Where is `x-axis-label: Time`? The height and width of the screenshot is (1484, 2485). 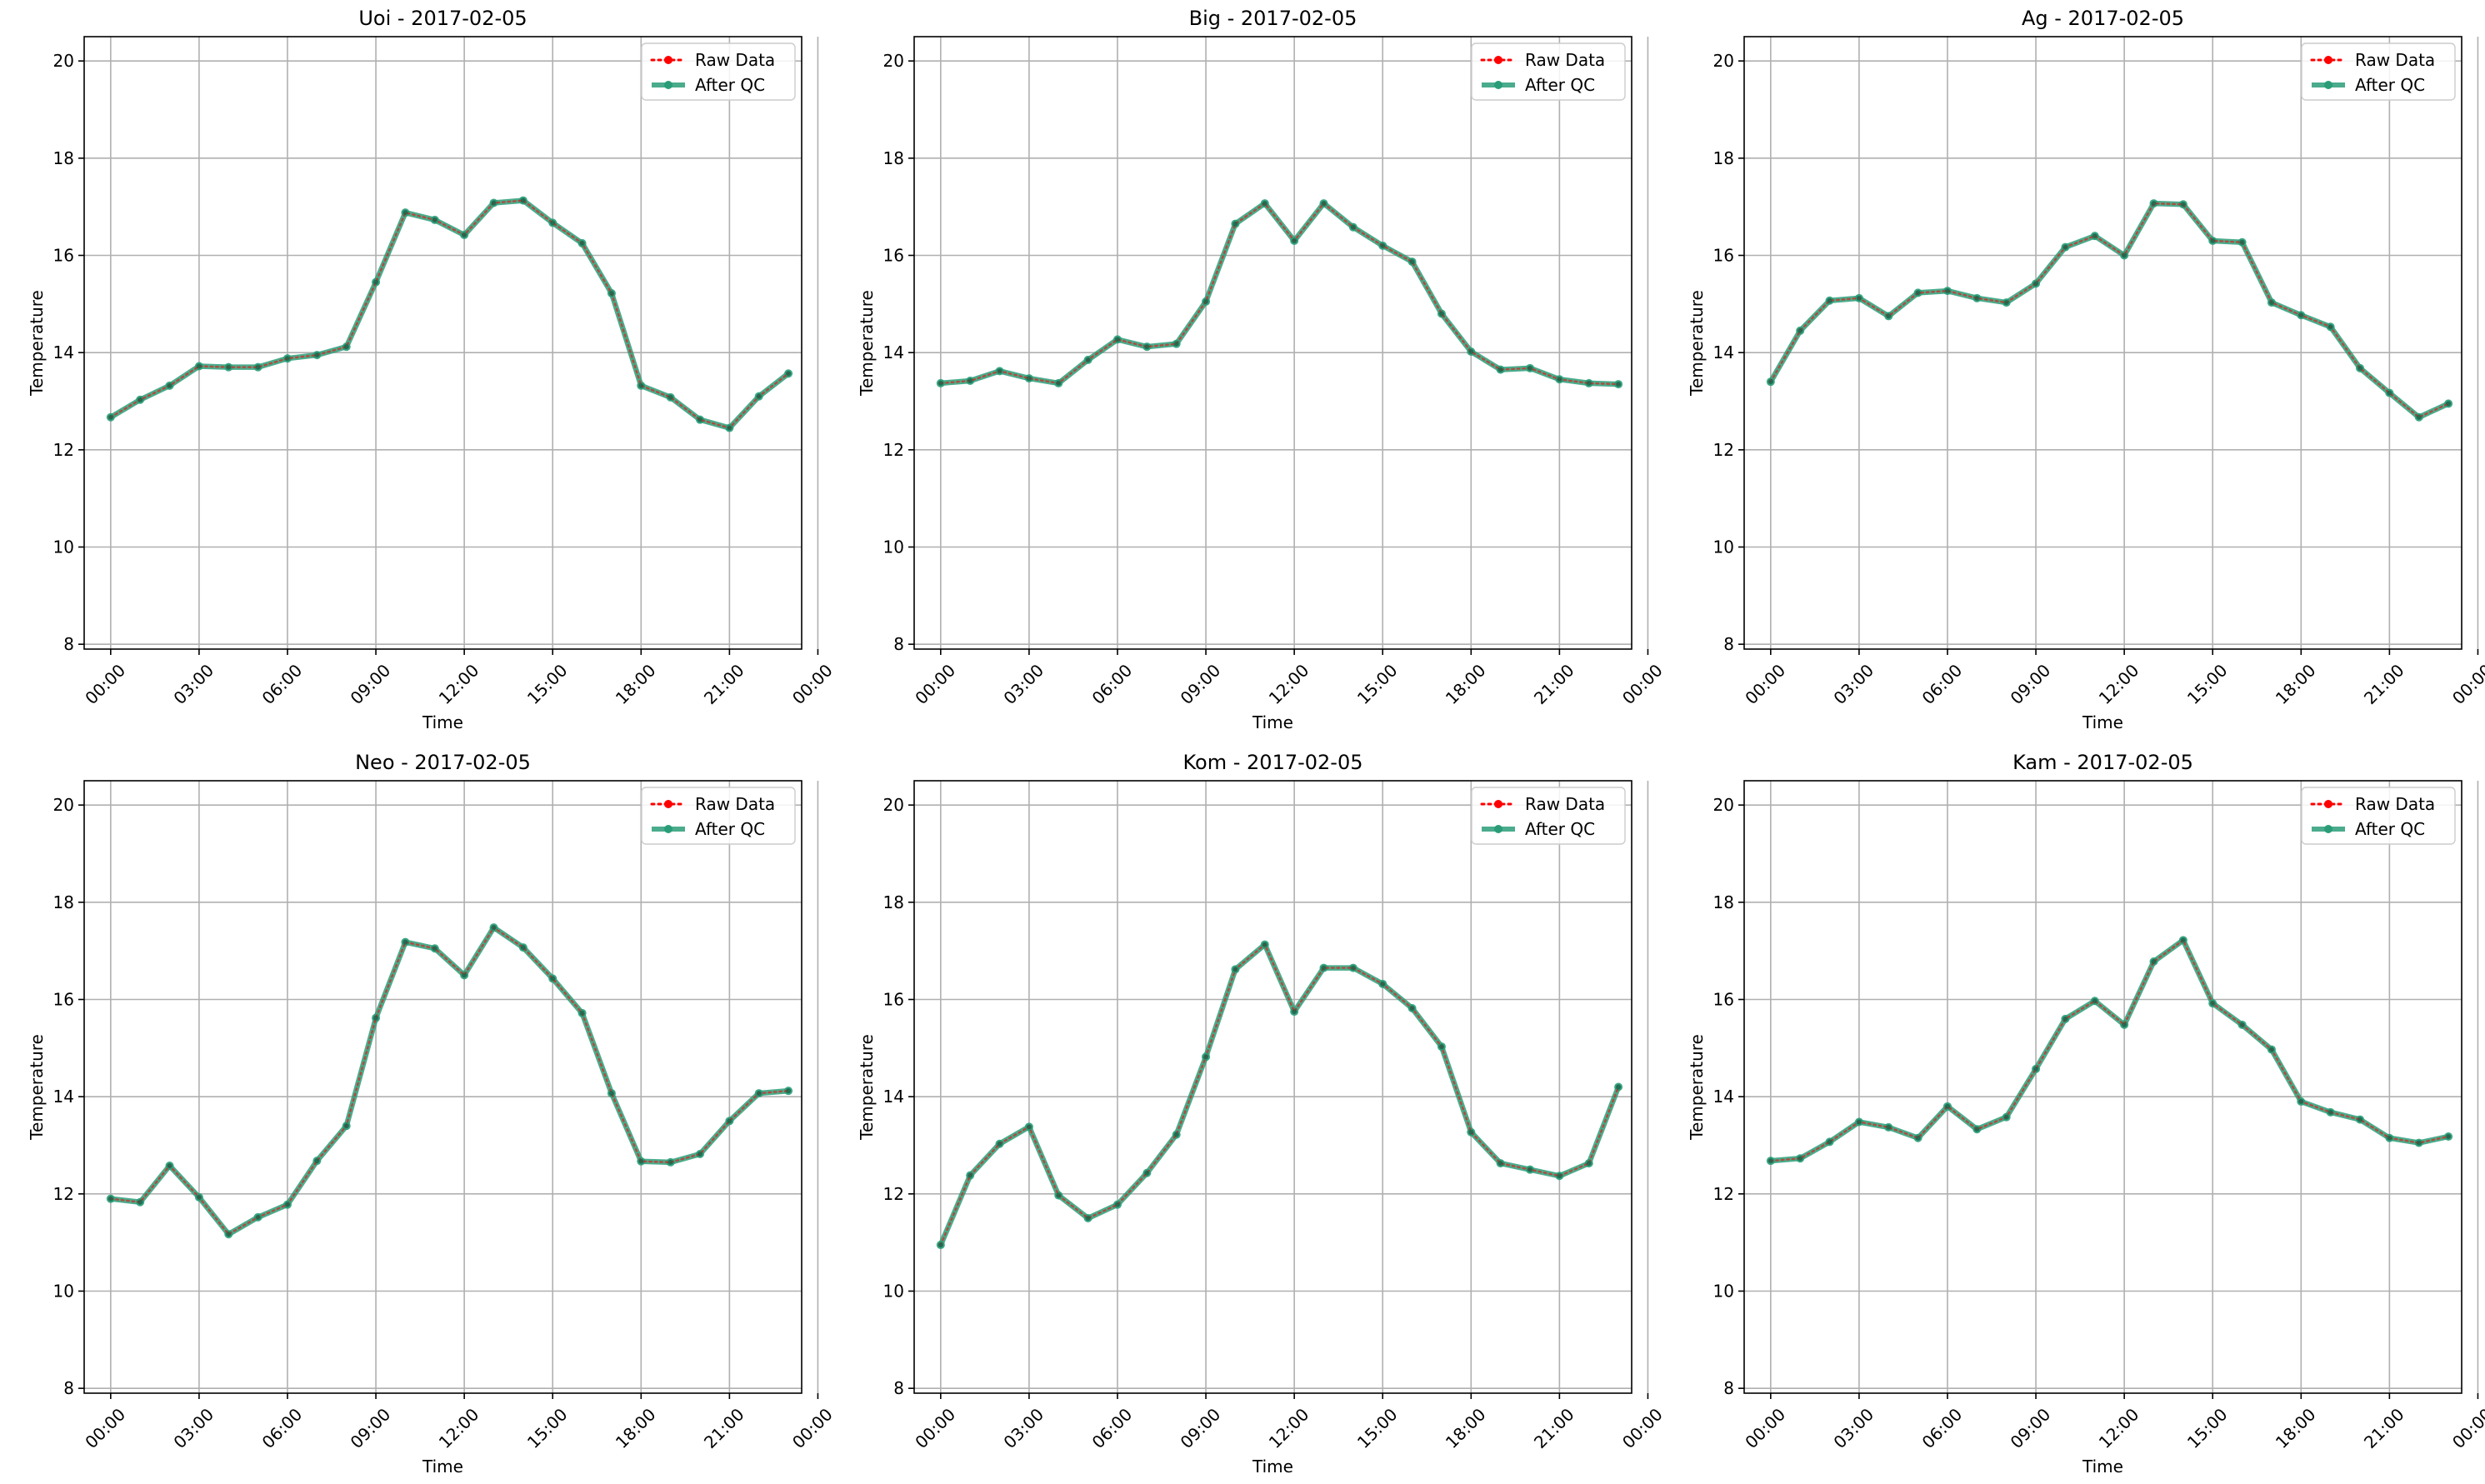
x-axis-label: Time is located at coordinates (1272, 722).